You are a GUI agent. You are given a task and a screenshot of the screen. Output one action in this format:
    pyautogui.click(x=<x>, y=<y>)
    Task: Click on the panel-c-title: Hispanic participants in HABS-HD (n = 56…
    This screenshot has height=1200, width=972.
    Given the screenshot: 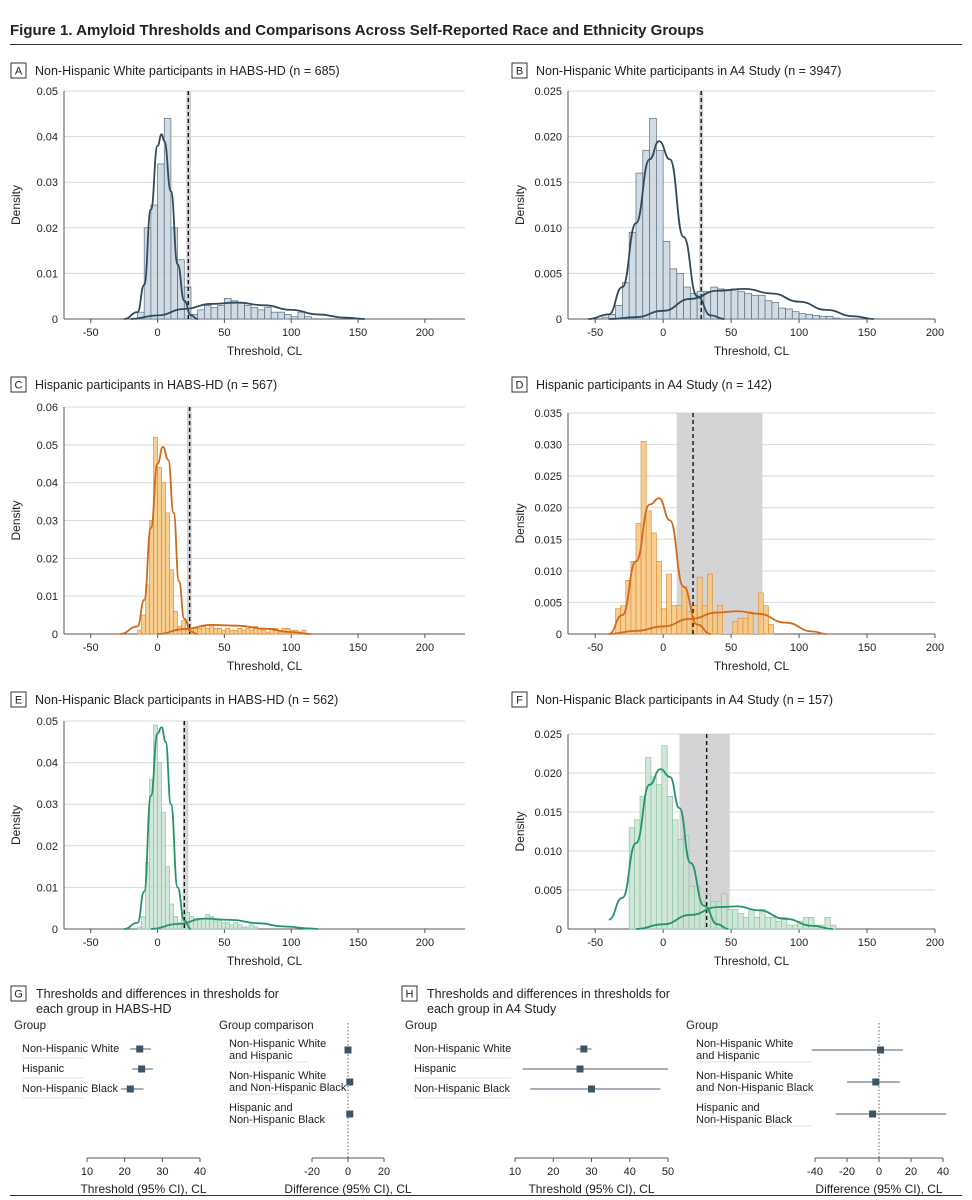 What is the action you would take?
    pyautogui.click(x=156, y=385)
    